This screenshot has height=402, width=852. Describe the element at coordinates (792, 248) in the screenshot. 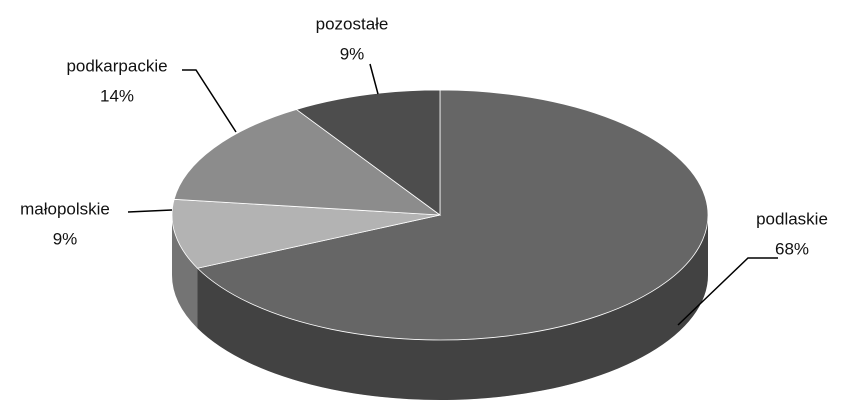

I see `slice-value-label: 68%` at that location.